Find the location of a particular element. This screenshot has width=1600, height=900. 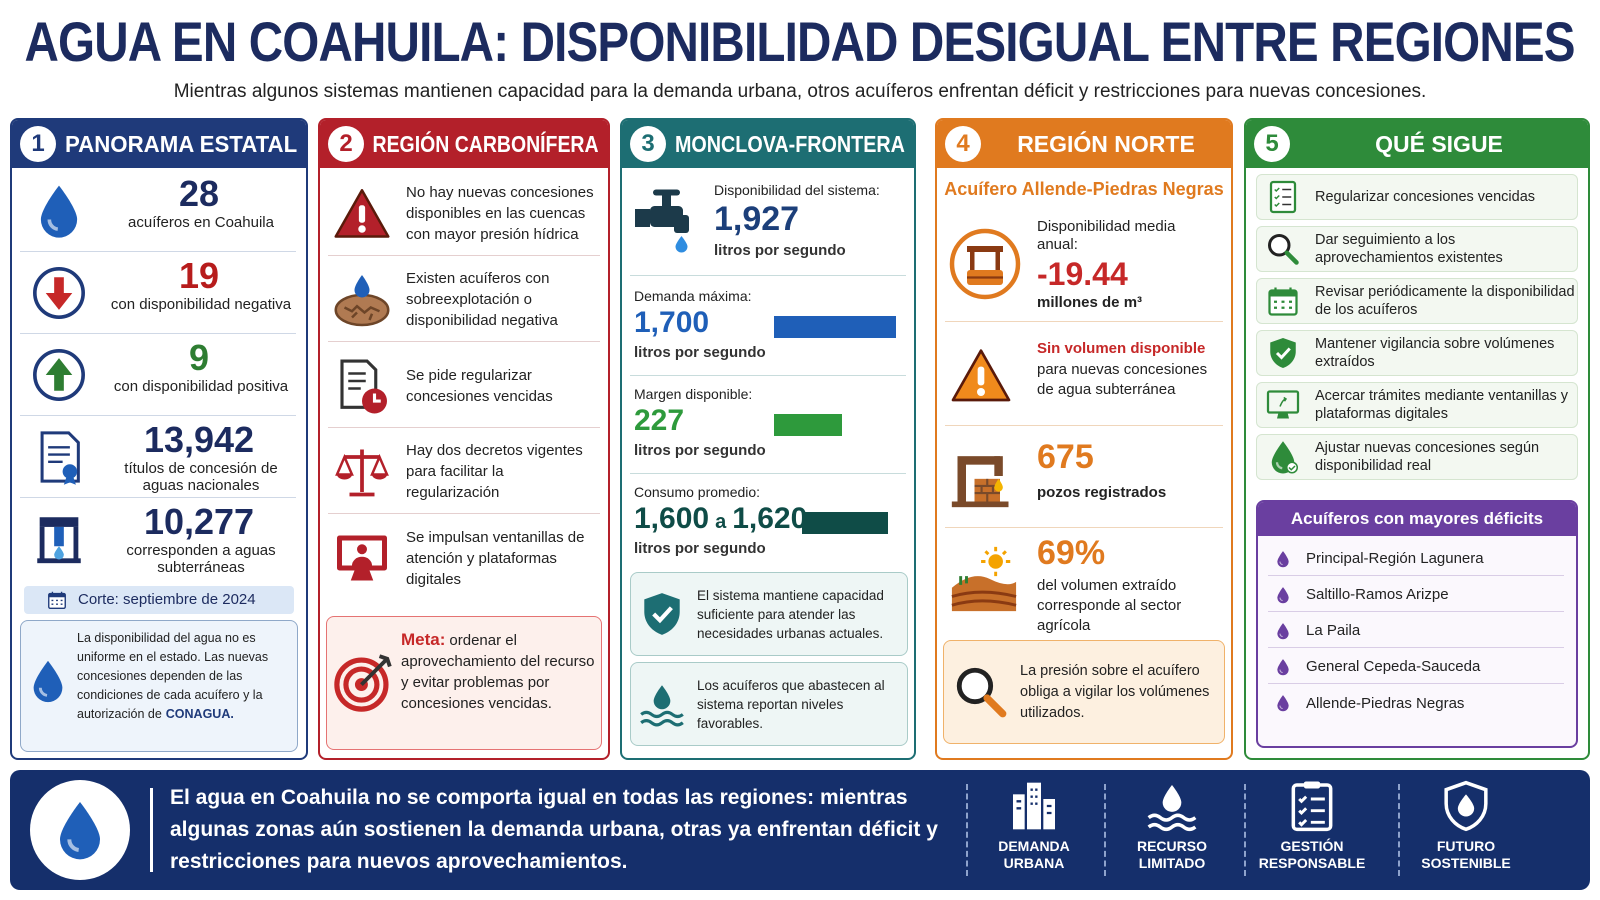

stat-label: corresponden a aguas subterráneas is located at coordinates (201, 559).